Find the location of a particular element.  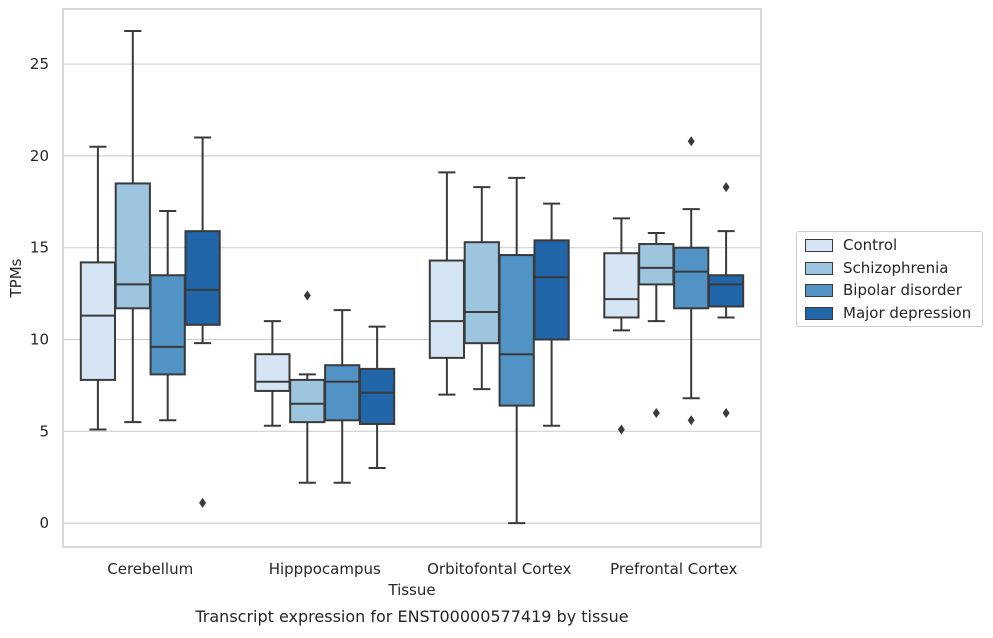

legend-label-schizophrenia: Schizophrenia is located at coordinates (896, 268).